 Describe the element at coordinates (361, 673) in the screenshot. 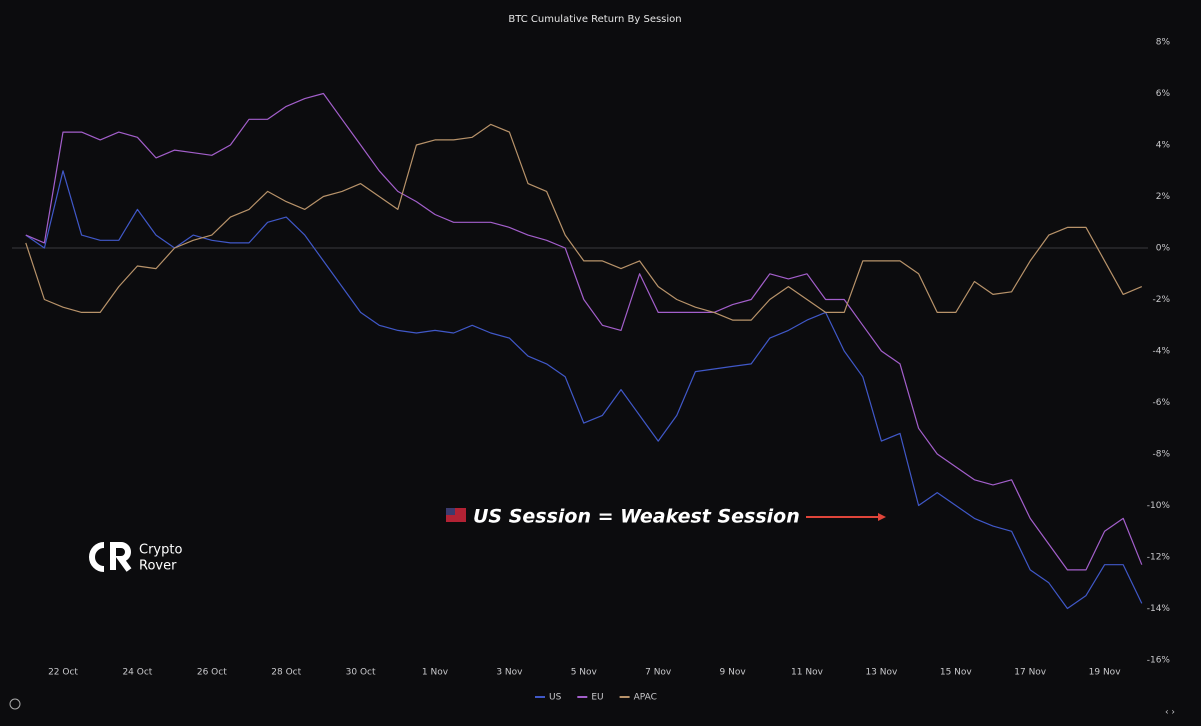

I see `x-tick-label: 30 Oct` at that location.